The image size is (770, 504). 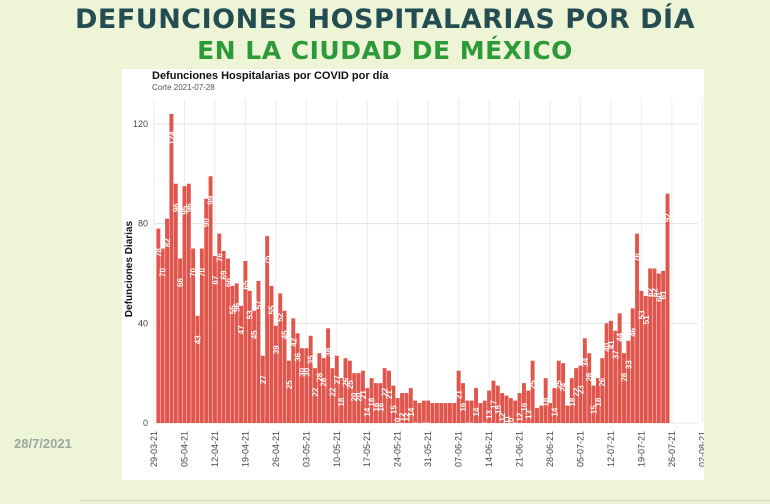 I want to click on bar-label: 28, so click(x=589, y=376).